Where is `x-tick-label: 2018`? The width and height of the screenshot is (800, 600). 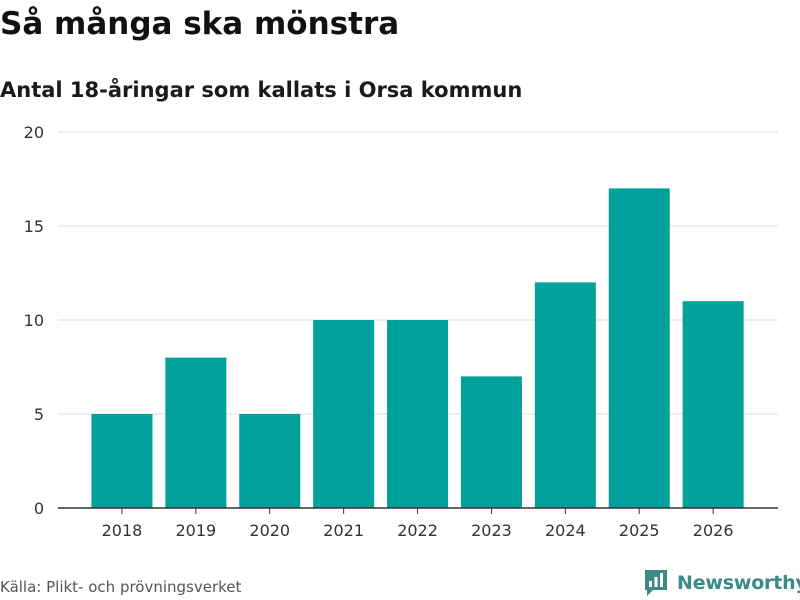 x-tick-label: 2018 is located at coordinates (122, 530).